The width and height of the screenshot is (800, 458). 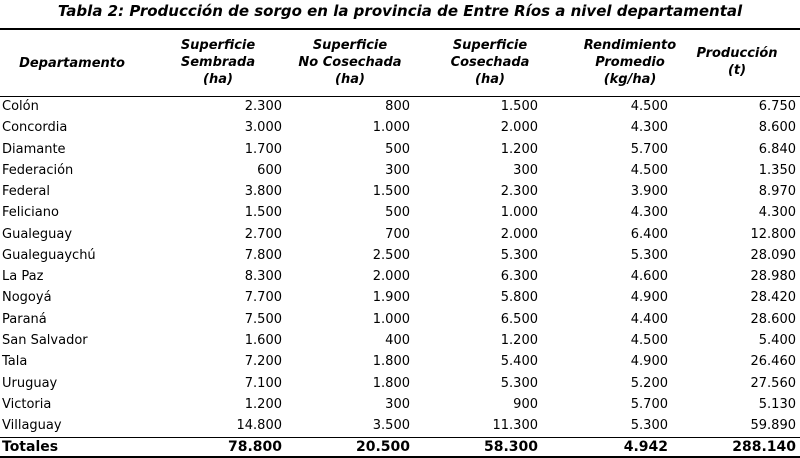 What do you see at coordinates (773, 426) in the screenshot?
I see `cell-value: 59.890` at bounding box center [773, 426].